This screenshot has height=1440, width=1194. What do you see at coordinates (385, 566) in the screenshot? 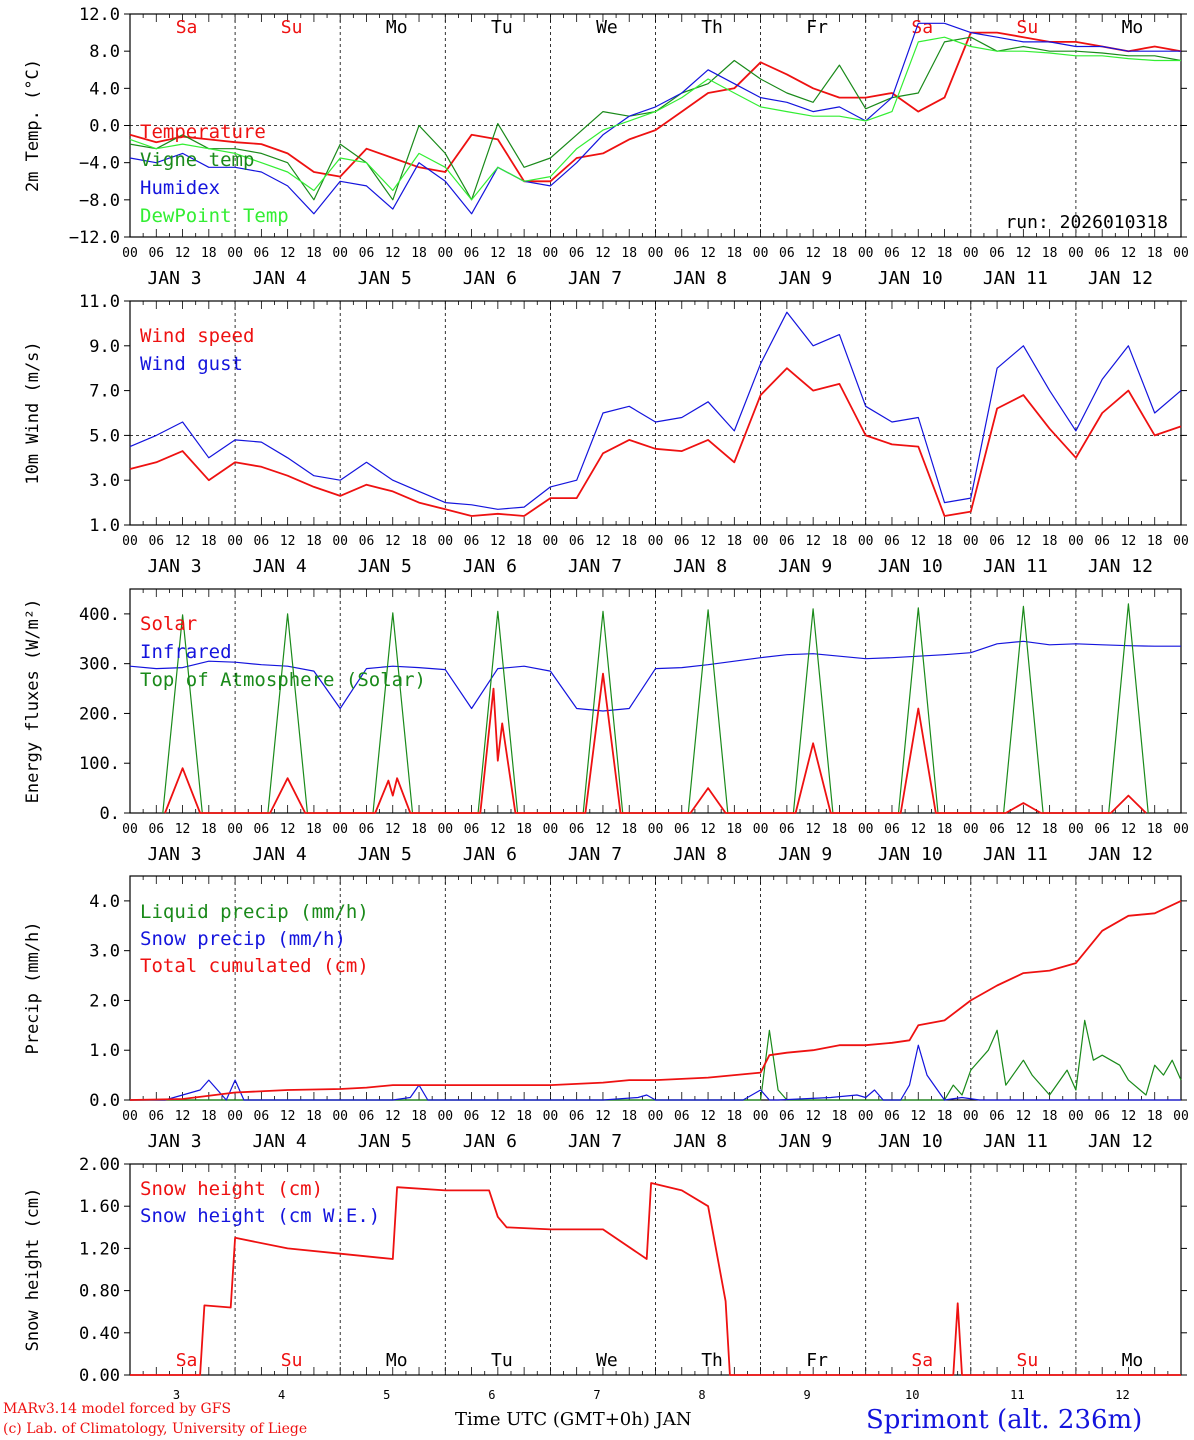
I see `x-date-label: JAN 5` at bounding box center [385, 566].